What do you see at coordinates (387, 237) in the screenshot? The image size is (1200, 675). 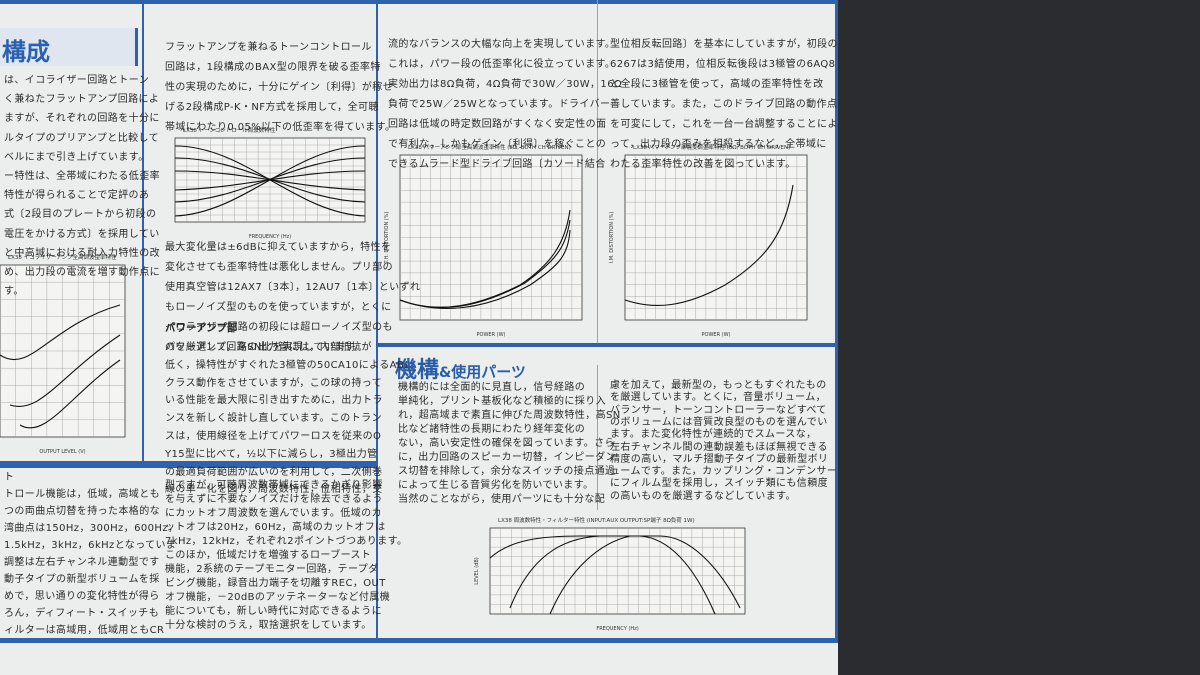 I see `y-axis-label: T.H. DISTORTION (%)` at bounding box center [387, 237].